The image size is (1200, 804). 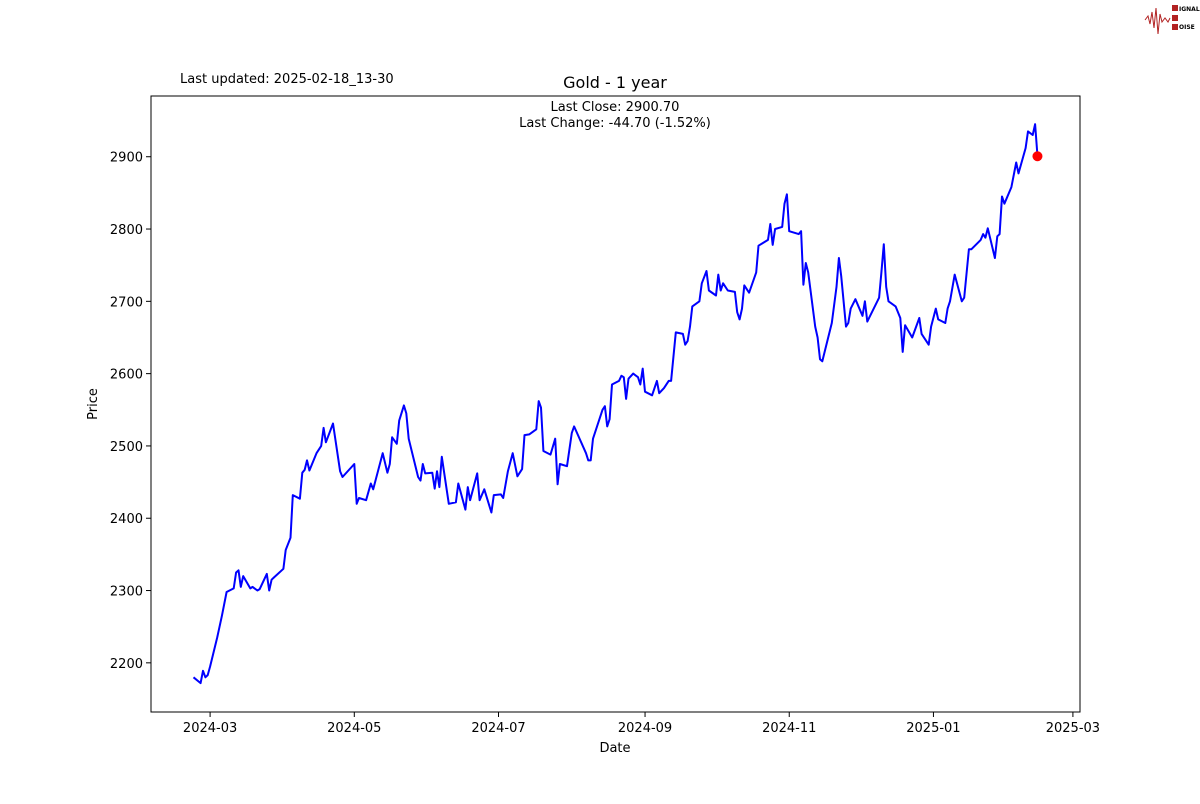 What do you see at coordinates (498, 728) in the screenshot?
I see `x-tick-label: 2024-07` at bounding box center [498, 728].